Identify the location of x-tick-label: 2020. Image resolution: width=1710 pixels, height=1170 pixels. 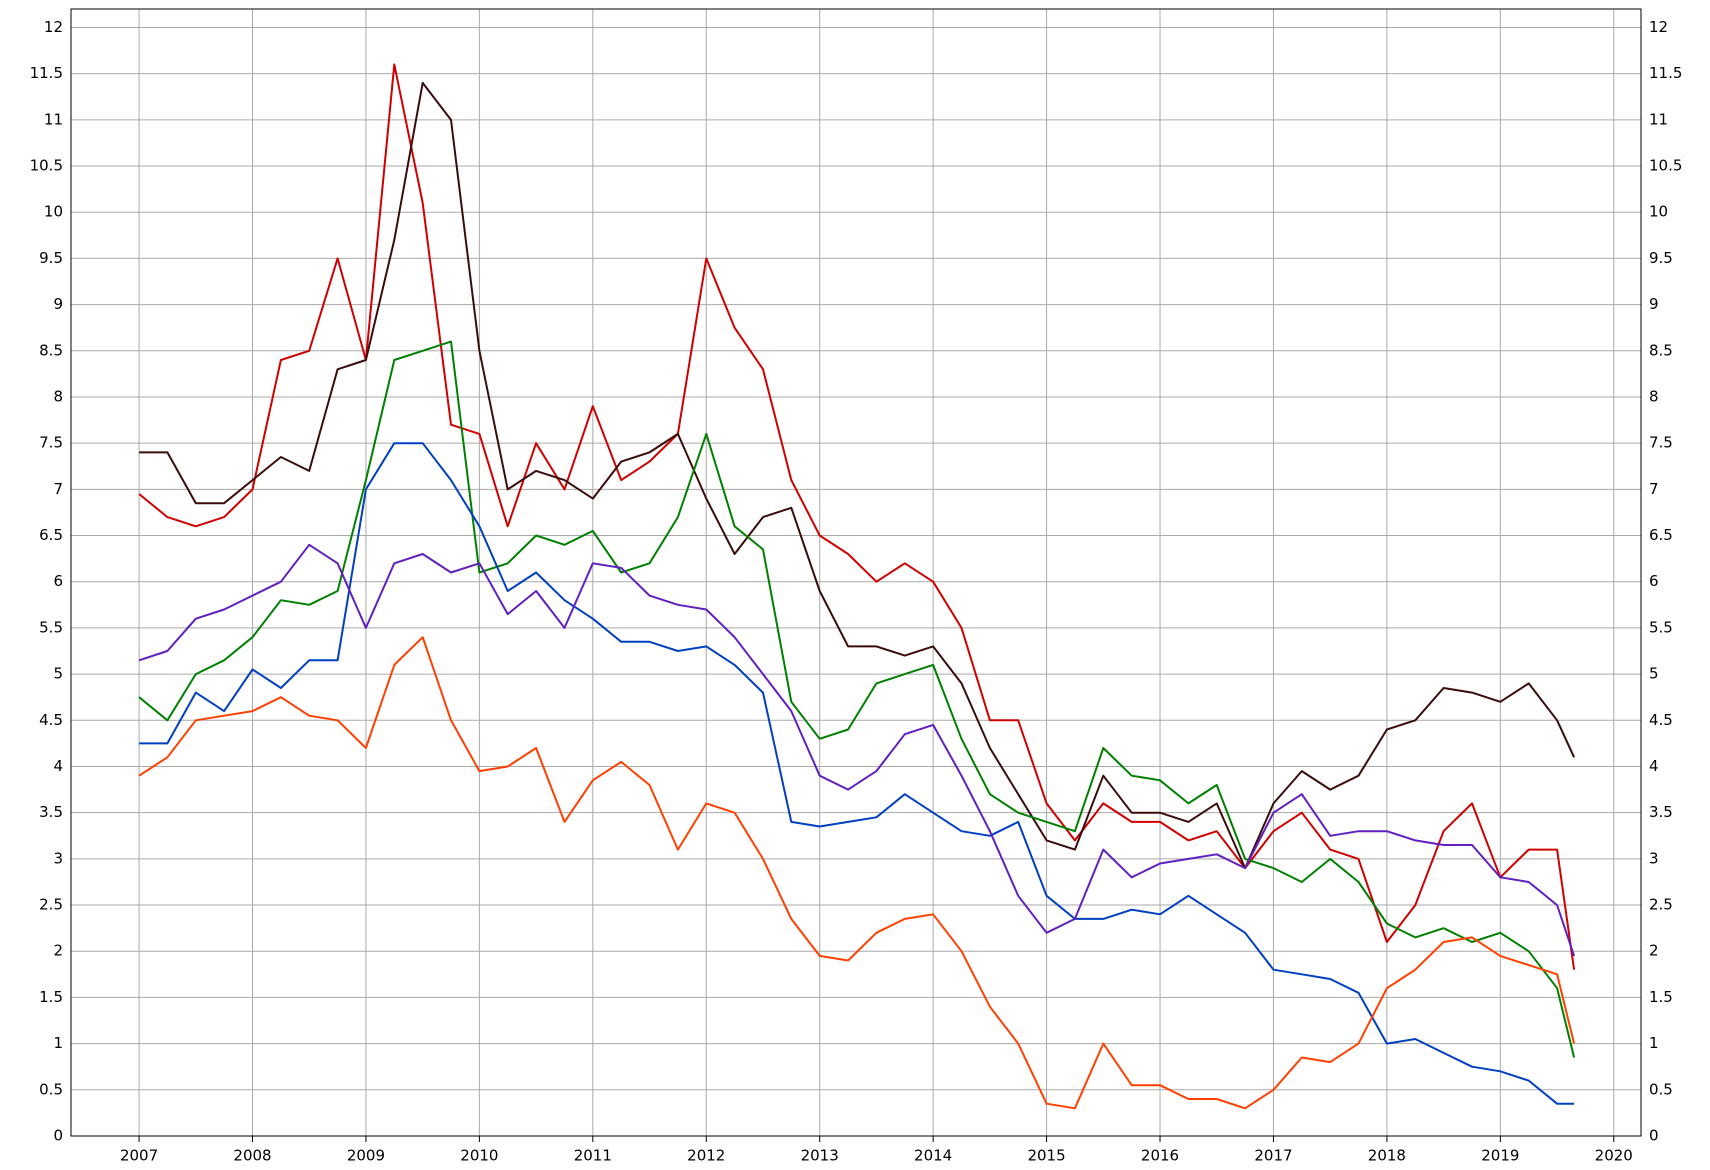
(1614, 1156).